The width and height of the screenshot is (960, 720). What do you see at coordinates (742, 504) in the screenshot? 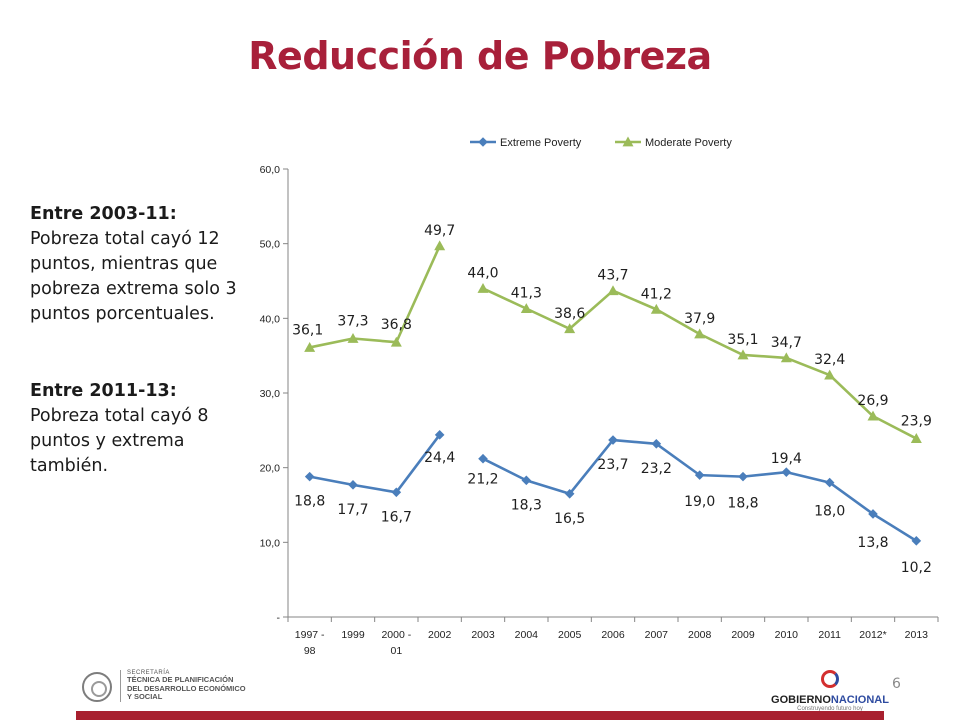
I see `data-label: 18,8` at bounding box center [742, 504].